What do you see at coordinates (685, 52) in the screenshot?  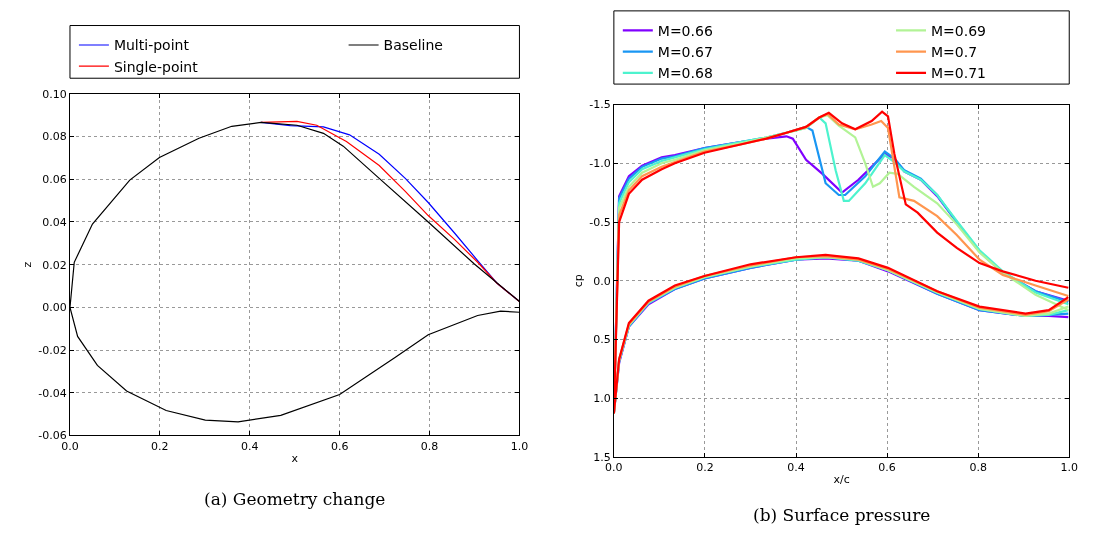 I see `legend-label: M=0.67` at bounding box center [685, 52].